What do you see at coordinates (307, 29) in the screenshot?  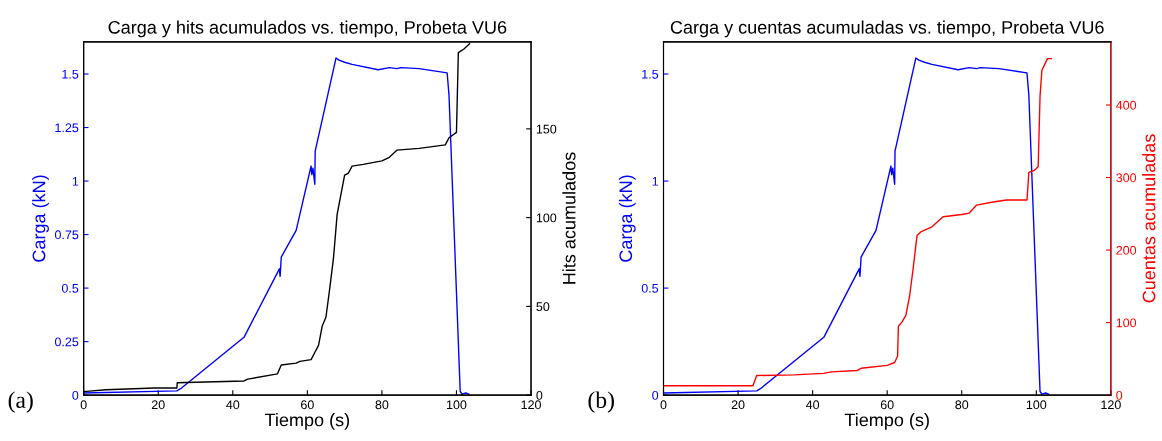 I see `chart-title: Carga y hits acumulados vs. tiempo, Probeta VU6` at bounding box center [307, 29].